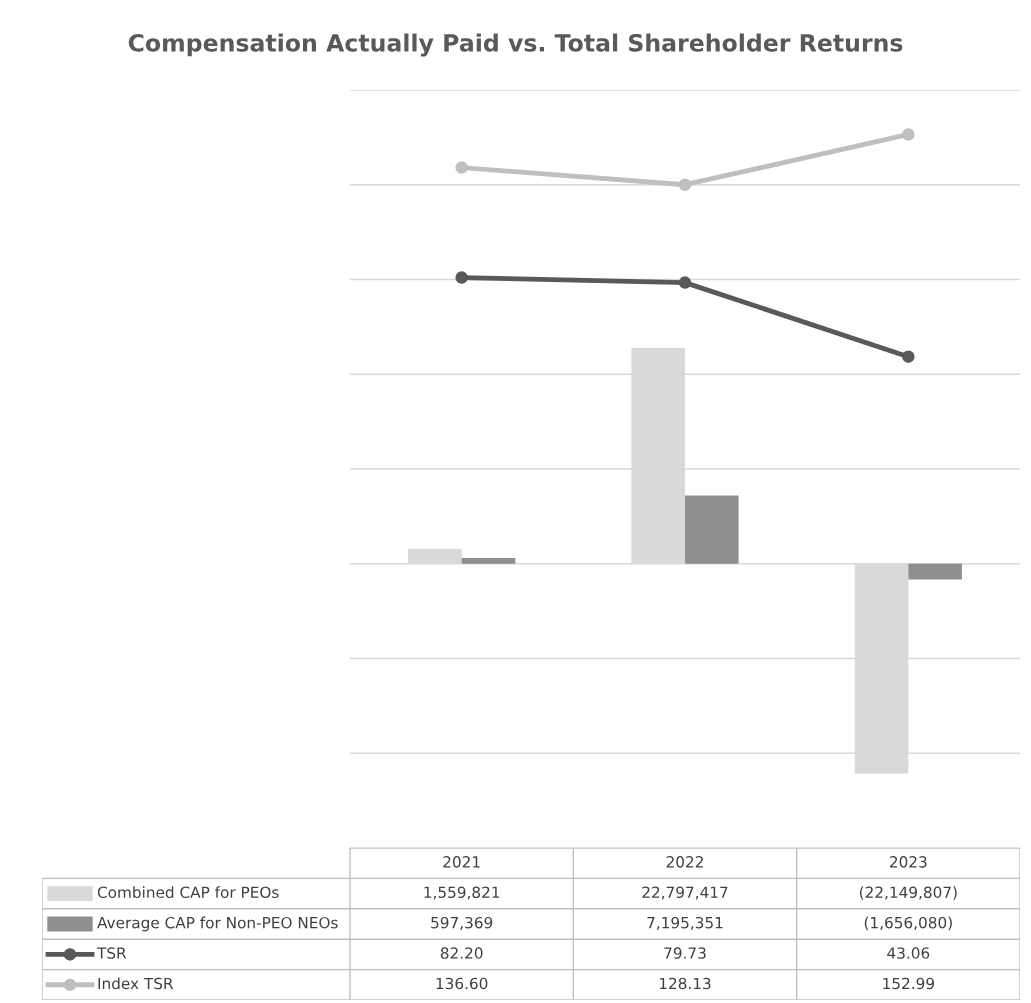  Describe the element at coordinates (515, 45) in the screenshot. I see `chart-title: Compensation Actually Paid vs. Total Shareholder Returns` at that location.